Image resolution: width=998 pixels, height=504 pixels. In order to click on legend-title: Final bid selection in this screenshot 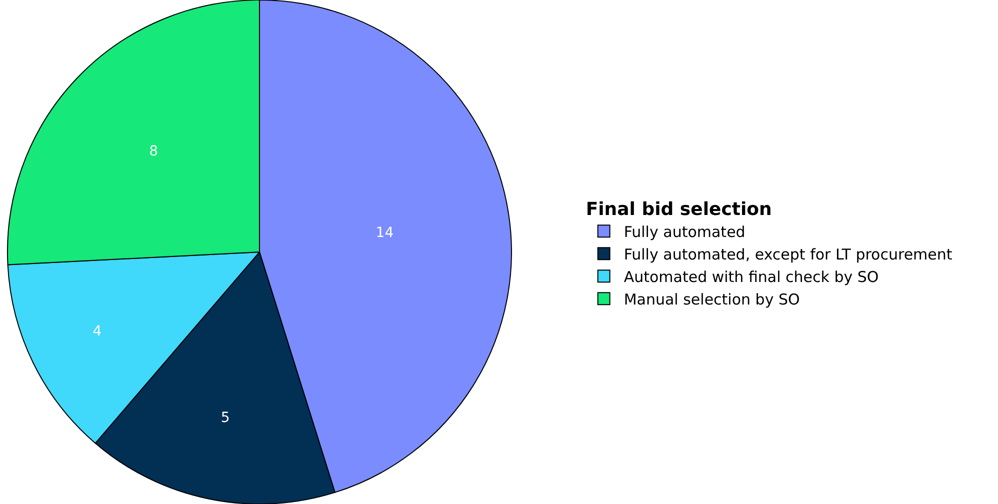, I will do `click(679, 209)`.